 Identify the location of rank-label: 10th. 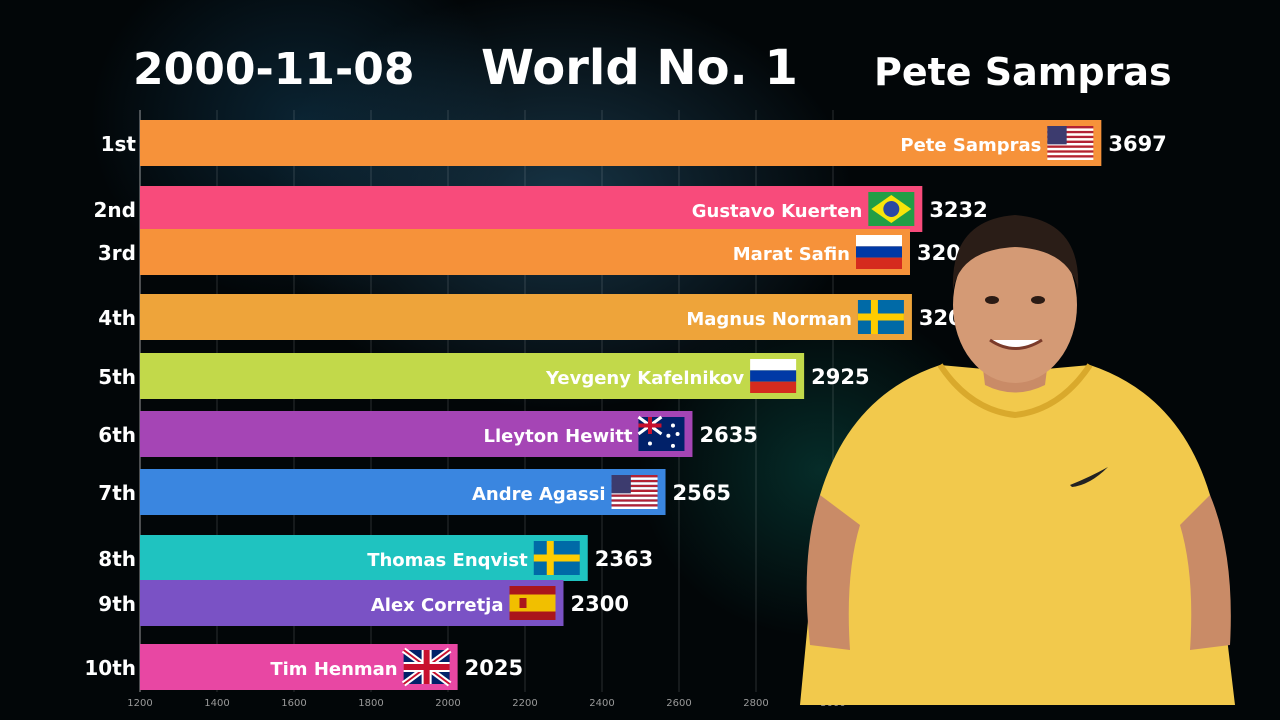
(110, 668).